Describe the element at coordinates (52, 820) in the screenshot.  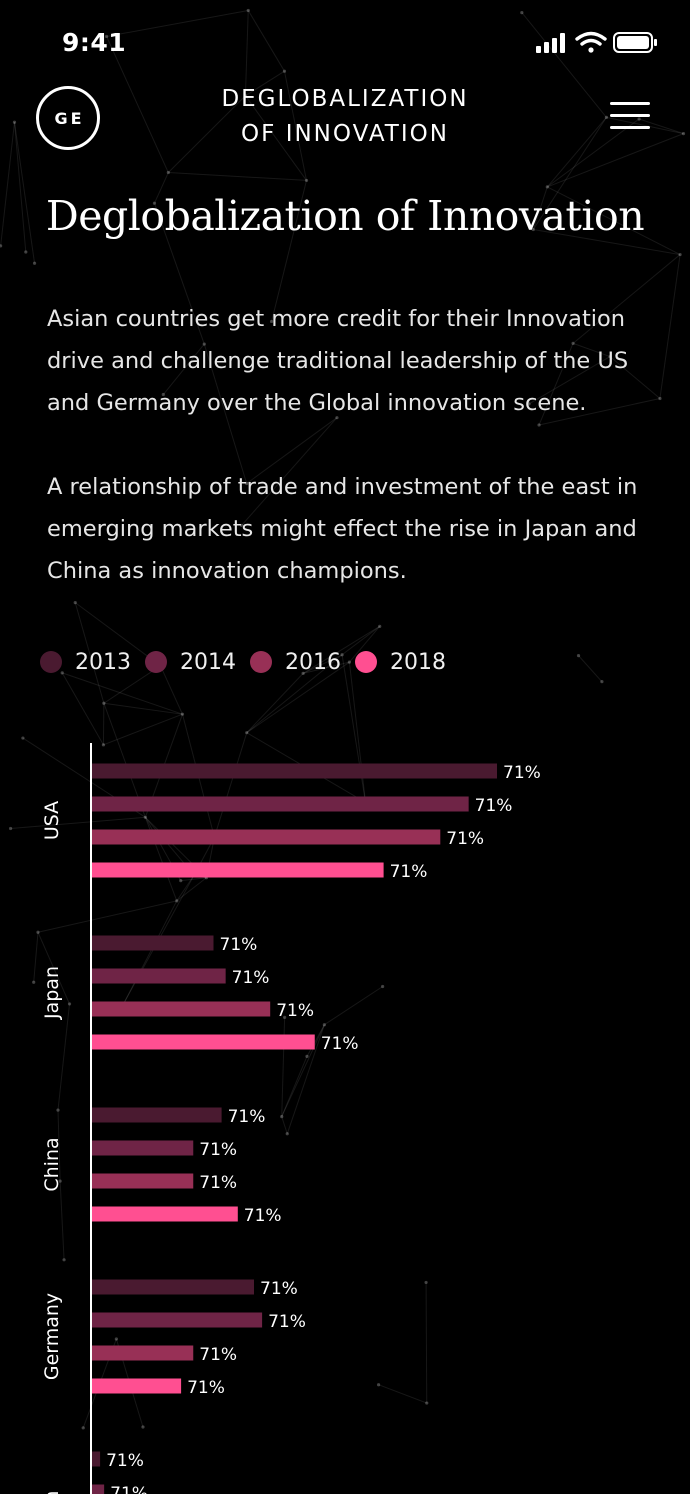
I see `category-label-usa: USA` at that location.